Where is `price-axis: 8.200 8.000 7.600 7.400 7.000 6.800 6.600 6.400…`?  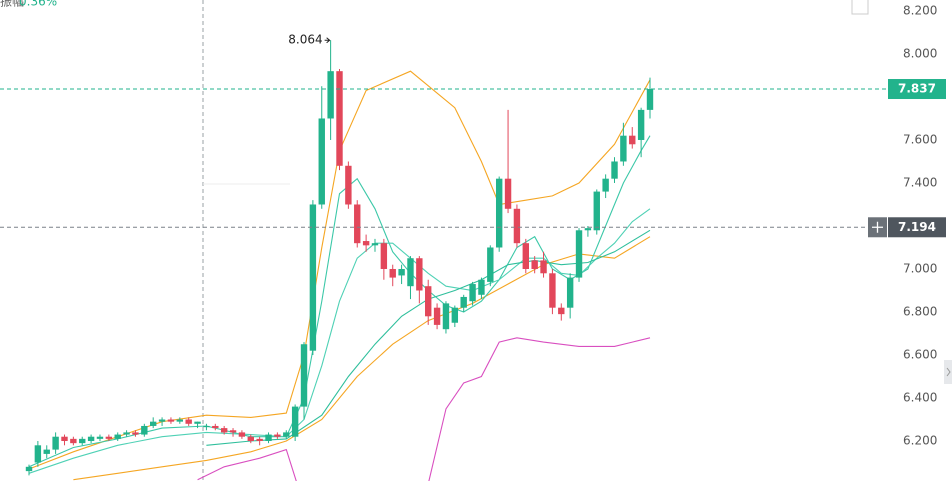
price-axis: 8.200 8.000 7.600 7.400 7.000 6.800 6.600 6.400… is located at coordinates (916, 225).